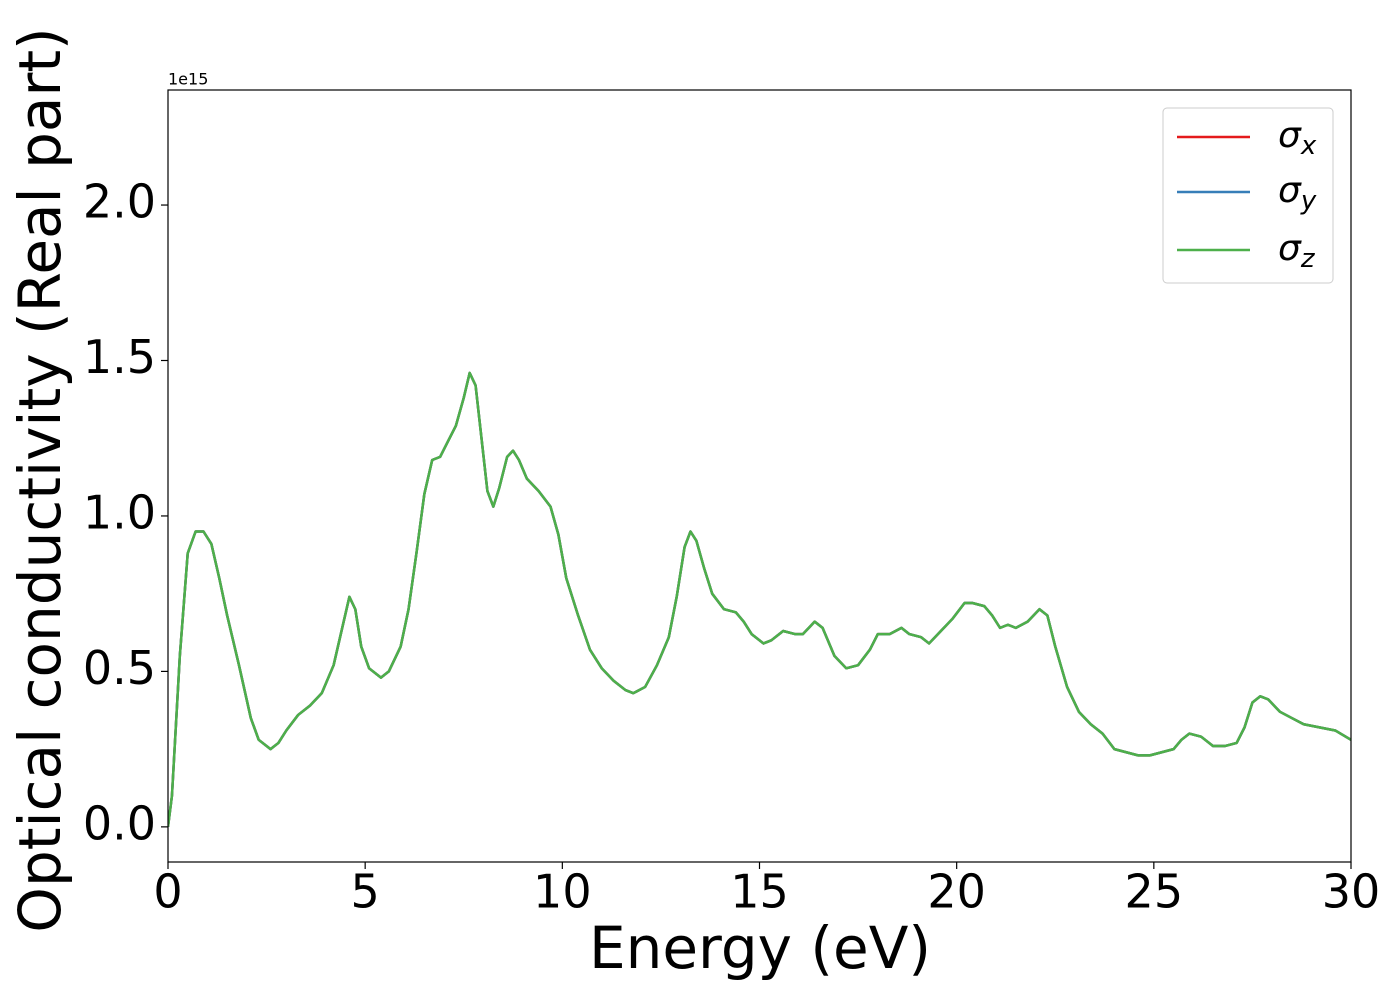  I want to click on y-tick-label: 1.5, so click(119, 357).